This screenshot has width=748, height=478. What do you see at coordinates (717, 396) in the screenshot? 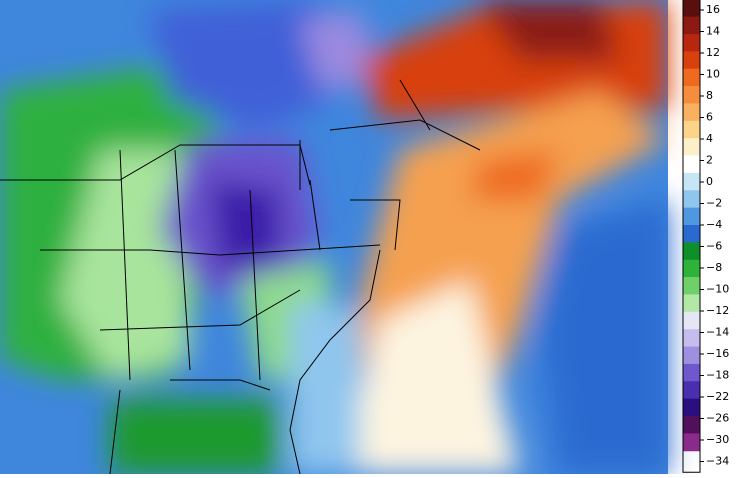
I see `colorbar-tick-label: −22` at bounding box center [717, 396].